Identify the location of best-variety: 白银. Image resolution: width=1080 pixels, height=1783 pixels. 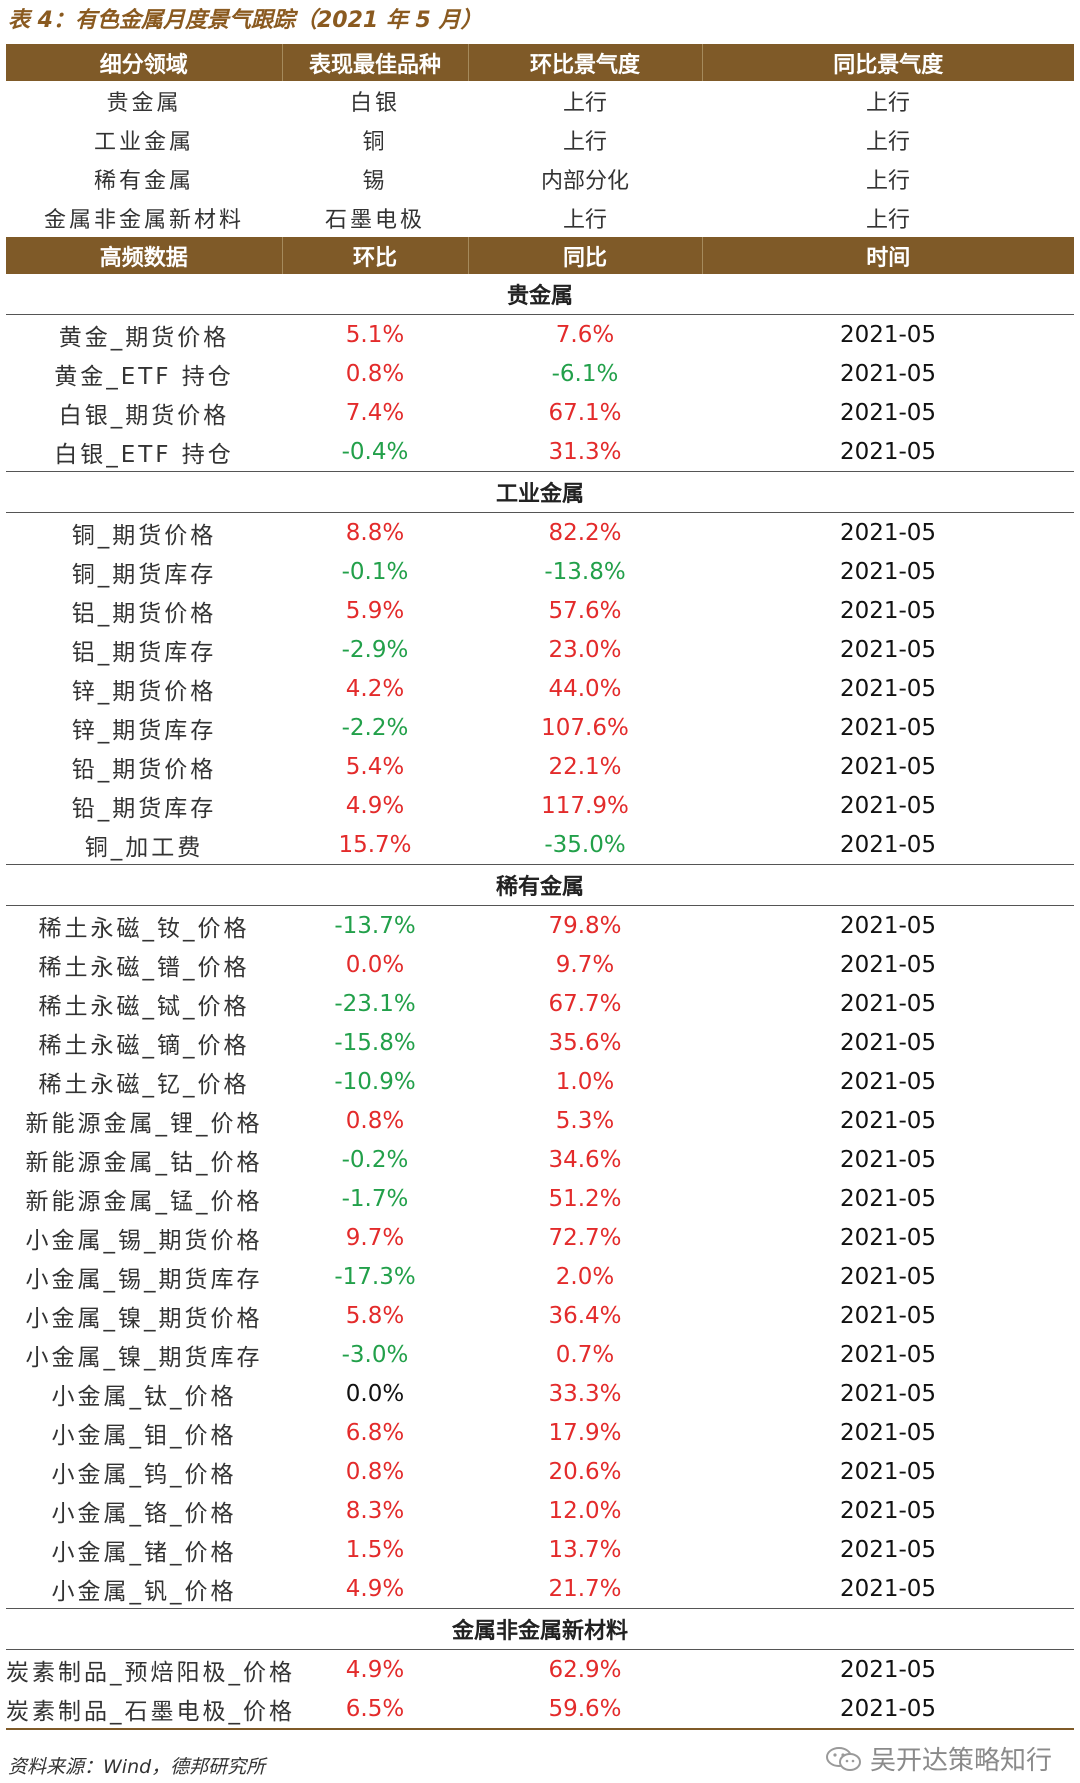
(374, 103).